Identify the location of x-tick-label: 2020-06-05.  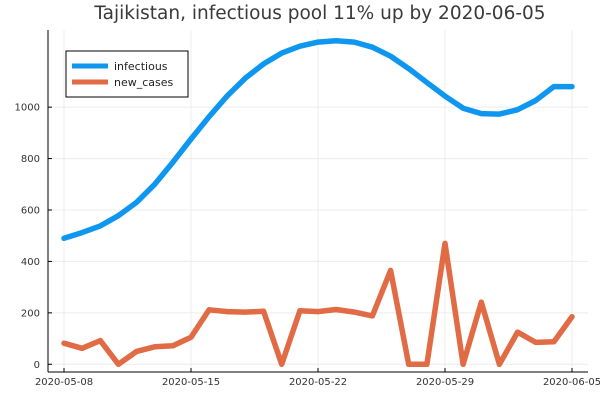
(571, 382).